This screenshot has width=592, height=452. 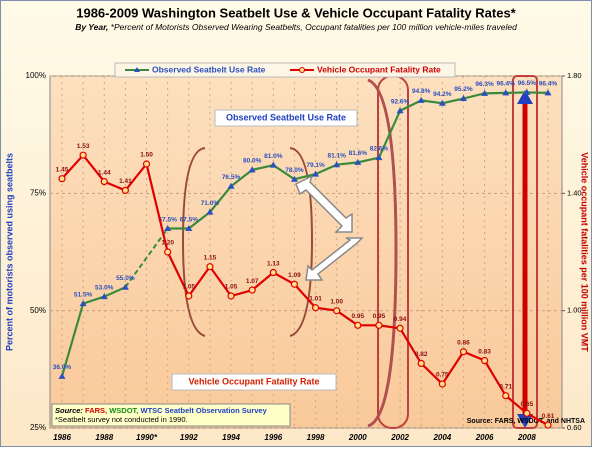 What do you see at coordinates (69, 410) in the screenshot?
I see `source-label: Source:` at bounding box center [69, 410].